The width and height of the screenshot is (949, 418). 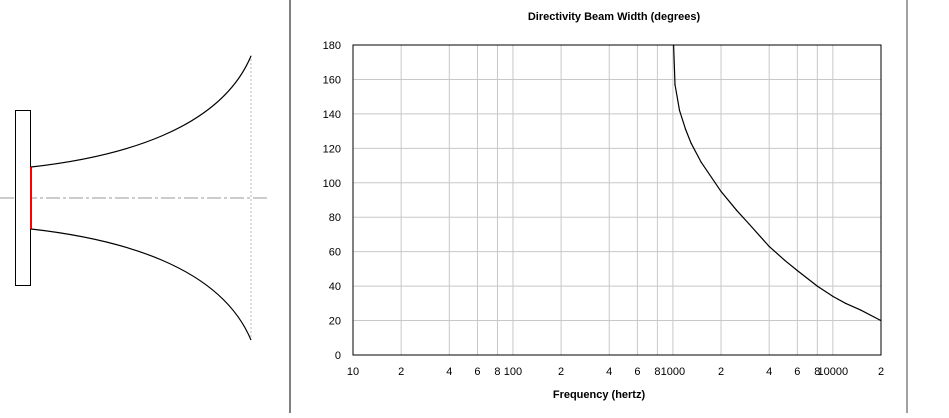 What do you see at coordinates (23, 198) in the screenshot?
I see `driver-body` at bounding box center [23, 198].